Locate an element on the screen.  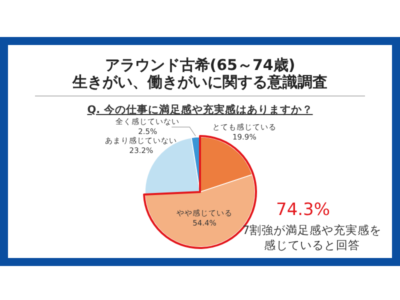
chart-subtitle: Q. 今の仕事に満足感や充実感はありますか？ is located at coordinates (200, 109).